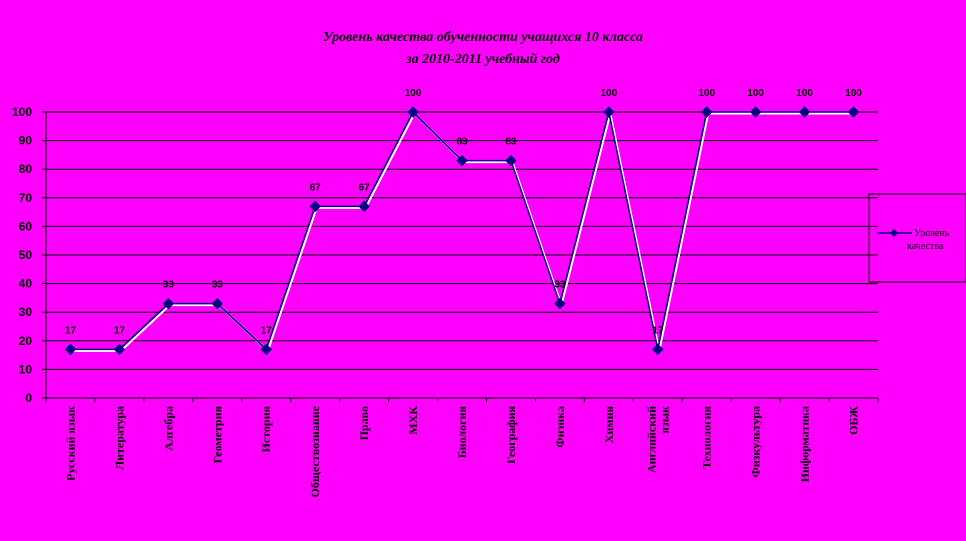 The width and height of the screenshot is (966, 541). I want to click on x-tick-label: Информатика, so click(805, 444).